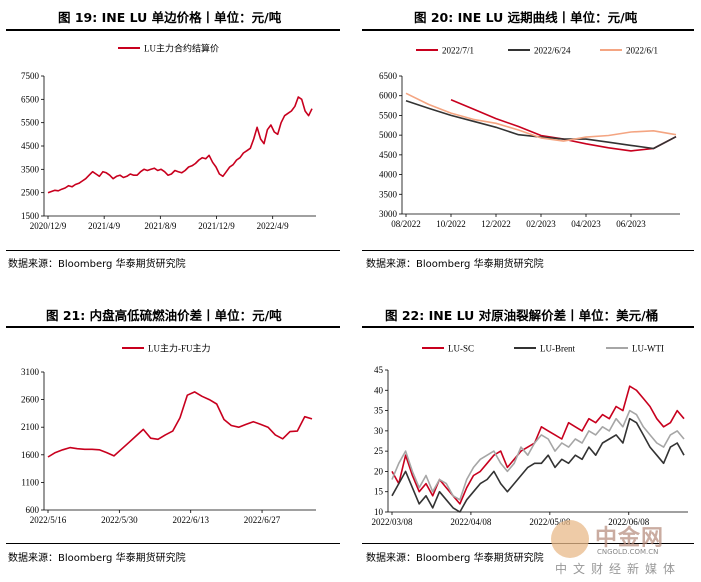 The width and height of the screenshot is (701, 582). Describe the element at coordinates (388, 214) in the screenshot. I see `y-tick-label: 3000` at that location.